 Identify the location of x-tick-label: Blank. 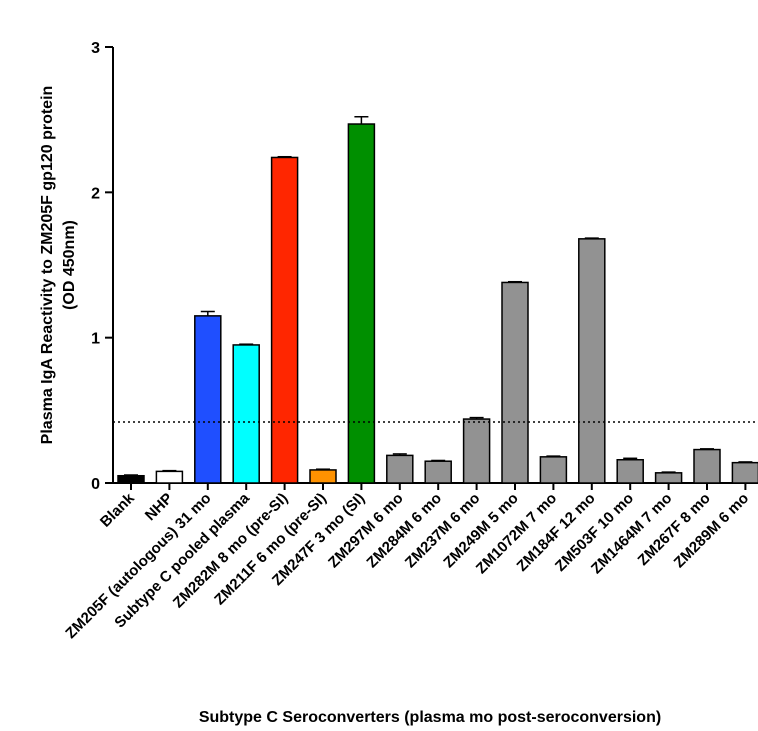
(117, 509).